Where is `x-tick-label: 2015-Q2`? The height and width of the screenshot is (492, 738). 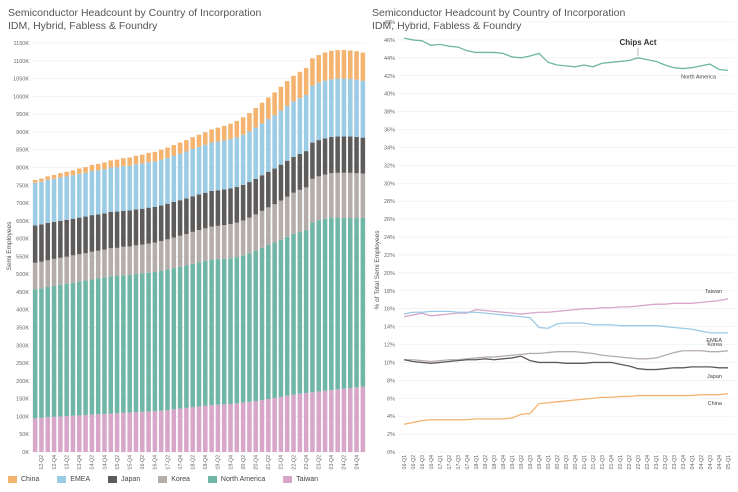 x-tick-label: 2015-Q2 is located at coordinates (118, 462).